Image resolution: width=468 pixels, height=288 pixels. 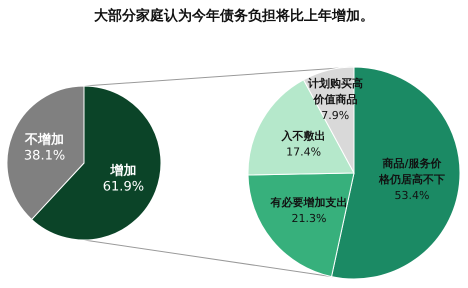 What do you see at coordinates (308, 219) in the screenshot?
I see `data-label: 21.3%` at bounding box center [308, 219].